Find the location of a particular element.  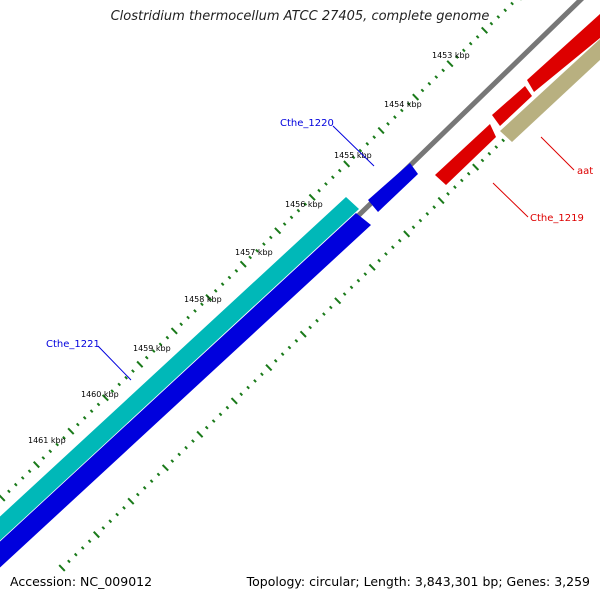

tick-label-1459: 1459 kbp is located at coordinates (152, 348).